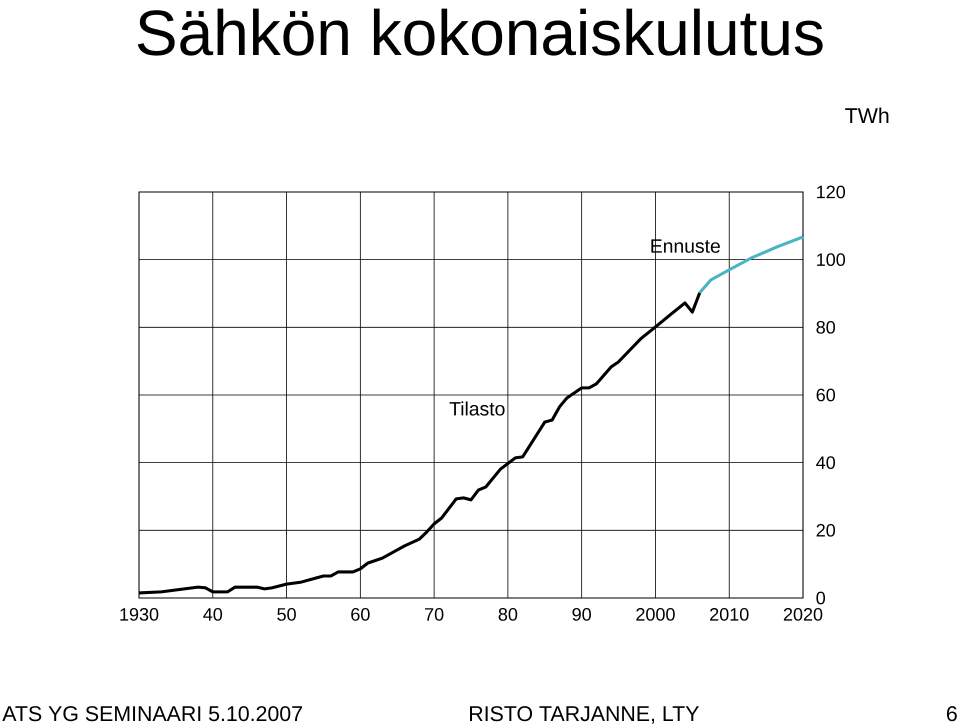  I want to click on x-tick-label: 90, so click(581, 614).